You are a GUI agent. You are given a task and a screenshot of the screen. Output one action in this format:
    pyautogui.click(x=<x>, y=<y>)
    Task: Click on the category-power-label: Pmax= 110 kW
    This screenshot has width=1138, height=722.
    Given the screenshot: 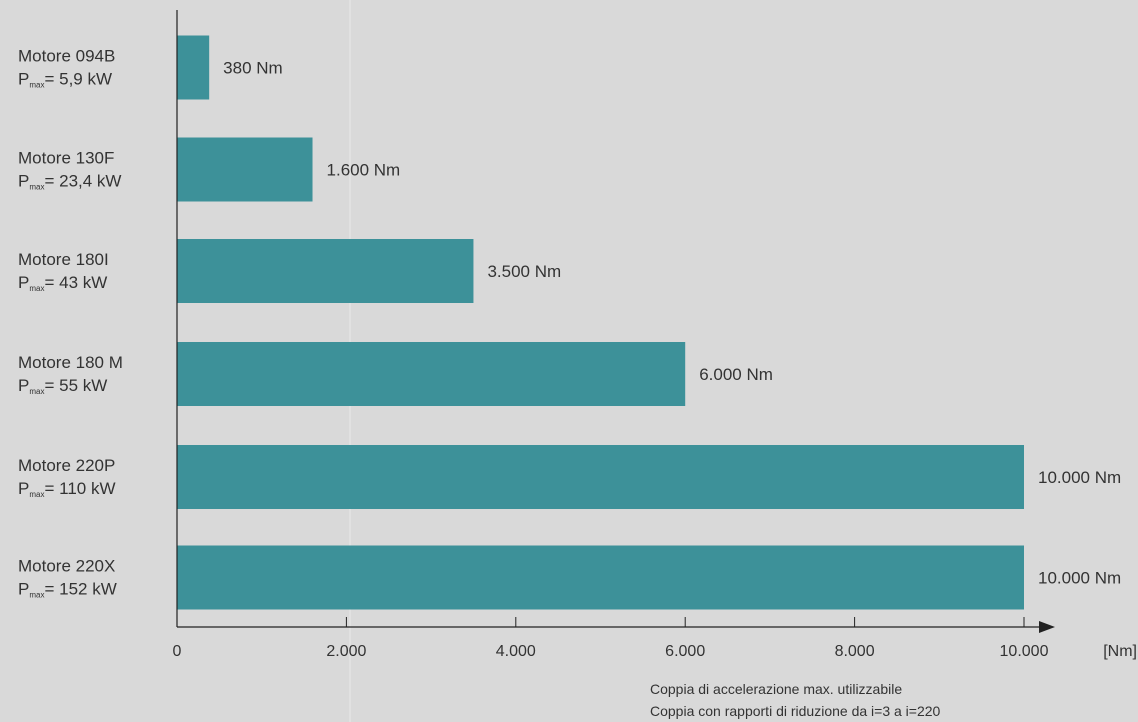 What is the action you would take?
    pyautogui.click(x=67, y=489)
    